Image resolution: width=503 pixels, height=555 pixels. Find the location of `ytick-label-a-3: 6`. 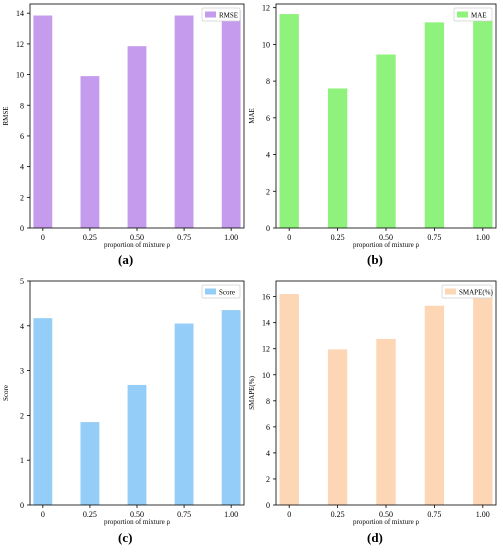

ytick-label-a-3: 6 is located at coordinates (22, 136).